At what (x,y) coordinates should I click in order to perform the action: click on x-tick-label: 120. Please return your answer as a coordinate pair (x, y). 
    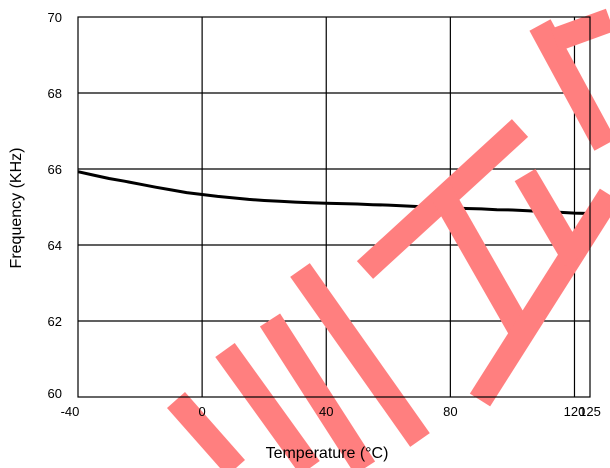
    Looking at the image, I should click on (575, 411).